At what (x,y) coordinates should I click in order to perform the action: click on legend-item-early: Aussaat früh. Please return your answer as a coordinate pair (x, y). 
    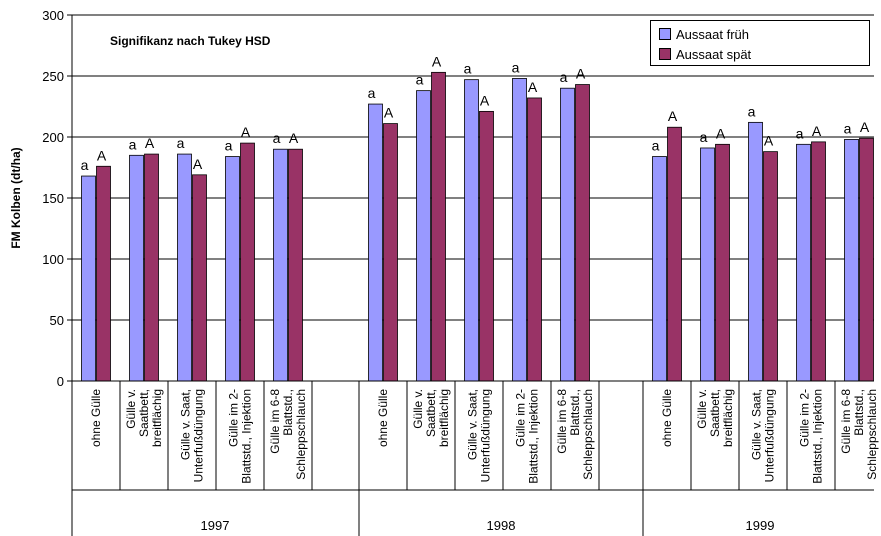
    Looking at the image, I should click on (704, 34).